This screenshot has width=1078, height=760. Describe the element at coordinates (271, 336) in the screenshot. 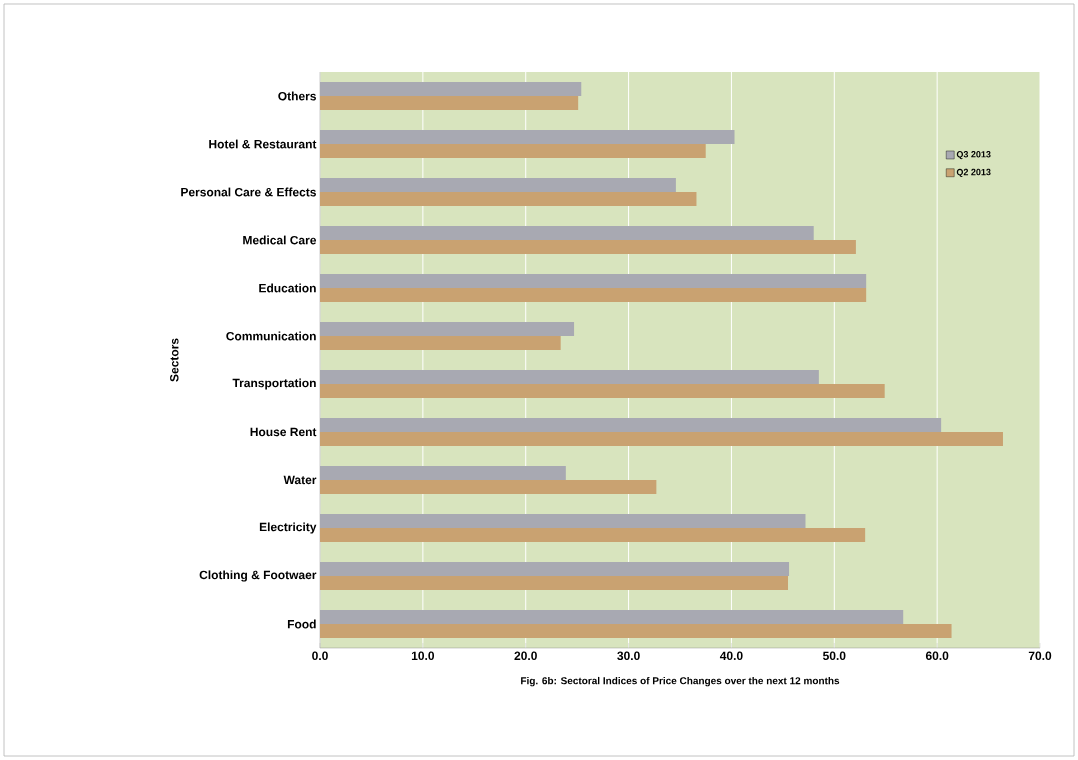

I see `y-tick-label: Communication` at that location.